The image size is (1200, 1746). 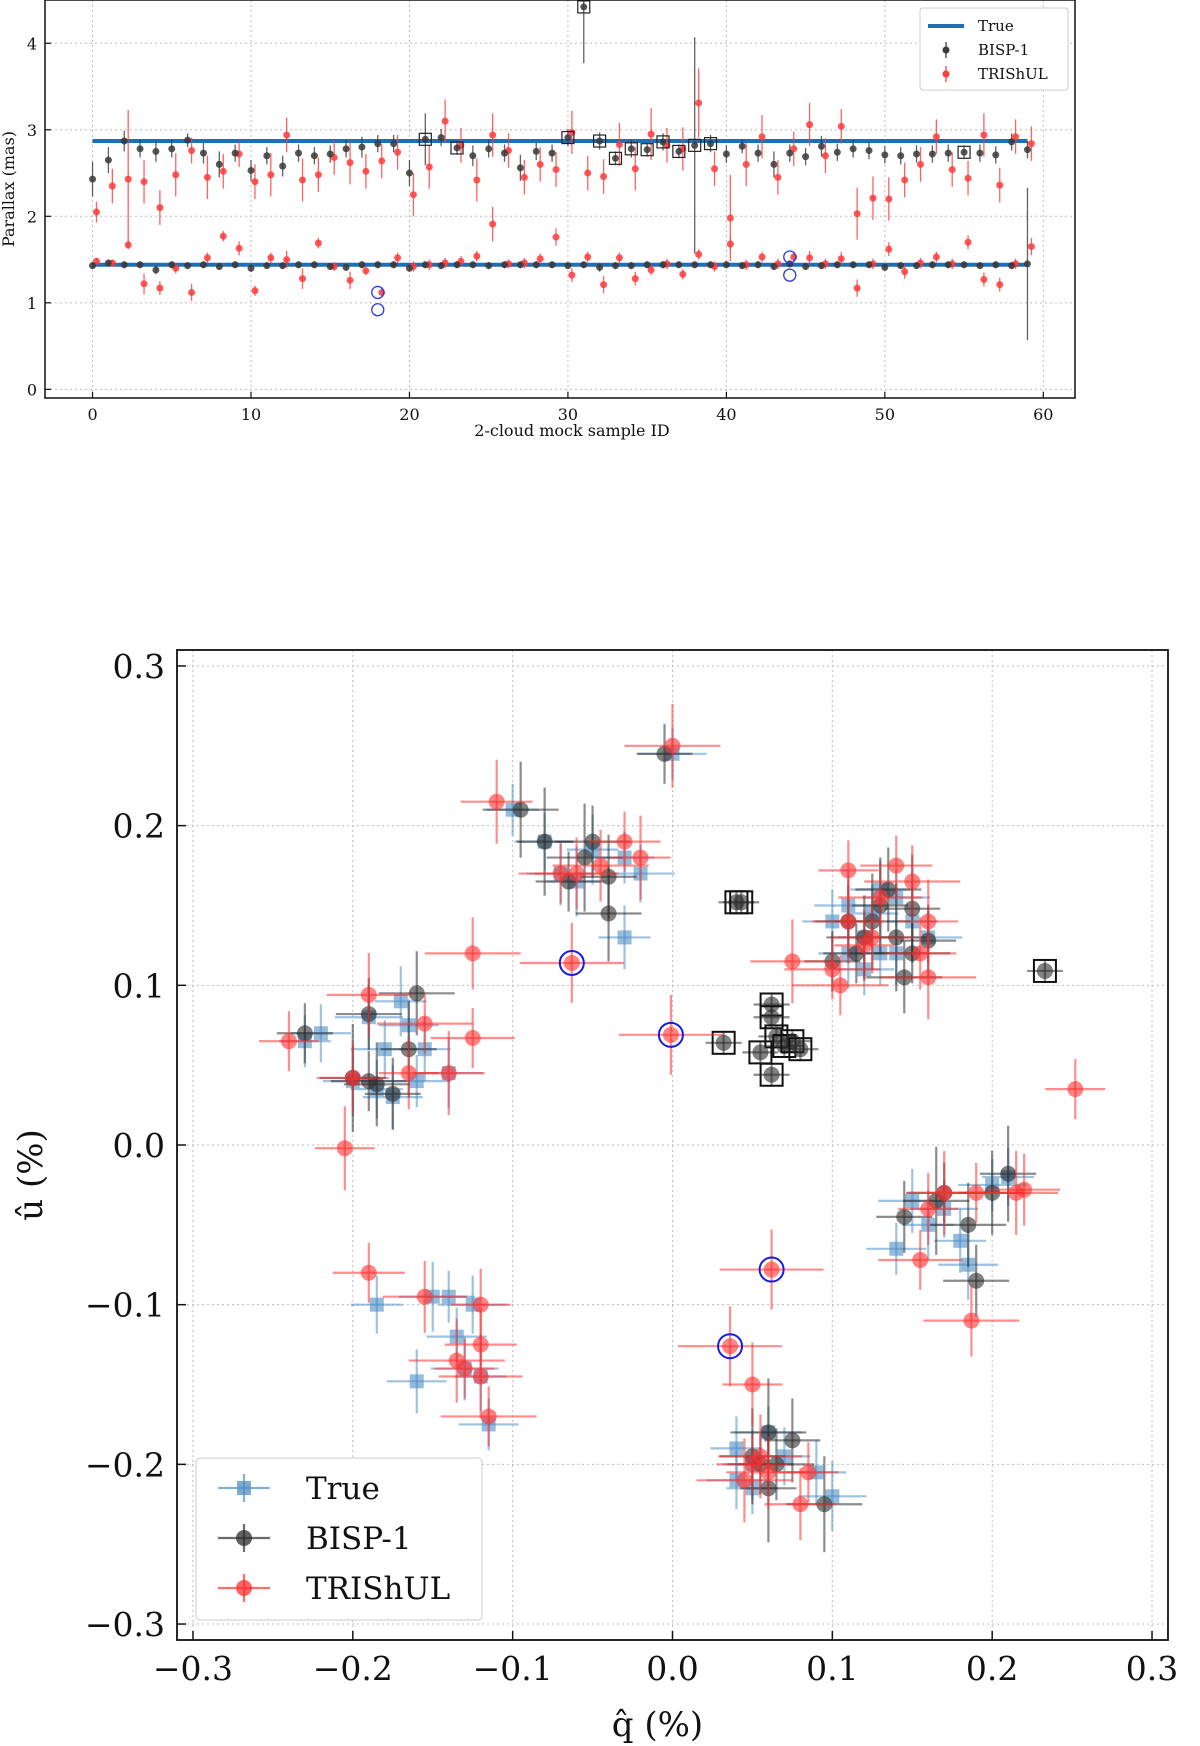 I want to click on qu-x-tick-label: 0.3, so click(x=1152, y=1668).